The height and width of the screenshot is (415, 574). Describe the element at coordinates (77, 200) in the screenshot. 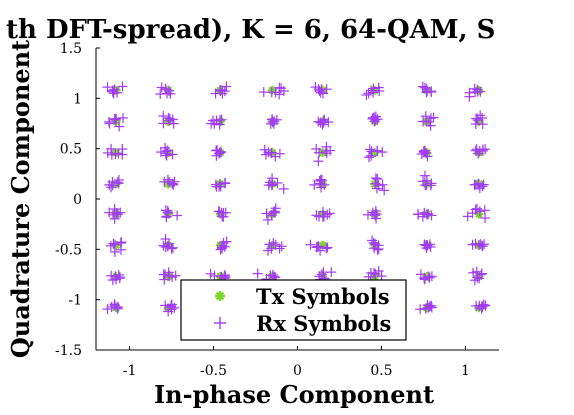

I see `y-tick-label: 0` at that location.